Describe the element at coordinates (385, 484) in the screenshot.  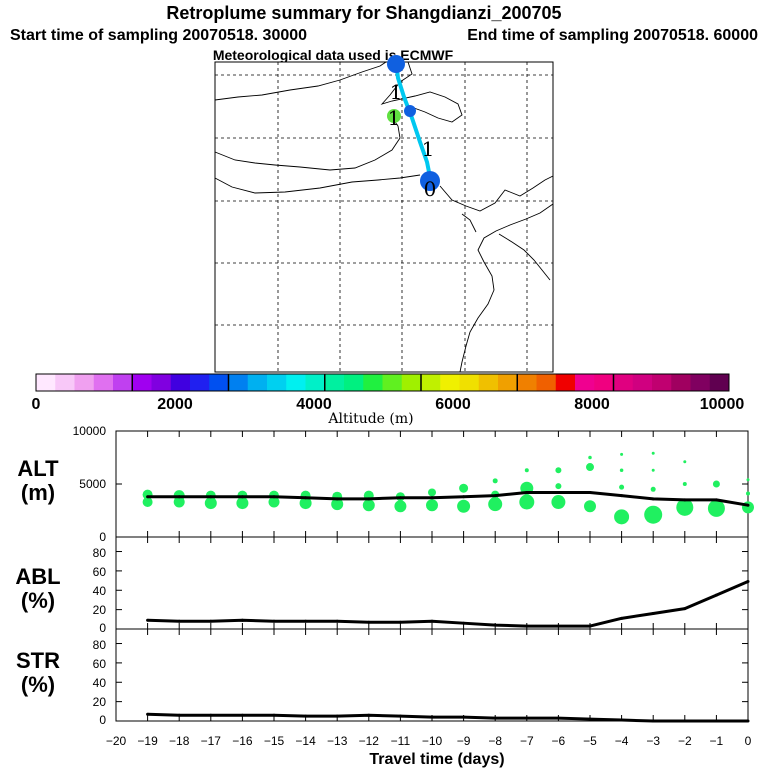
I see `alt-panel: ALT (m) 10000 5000 0` at that location.